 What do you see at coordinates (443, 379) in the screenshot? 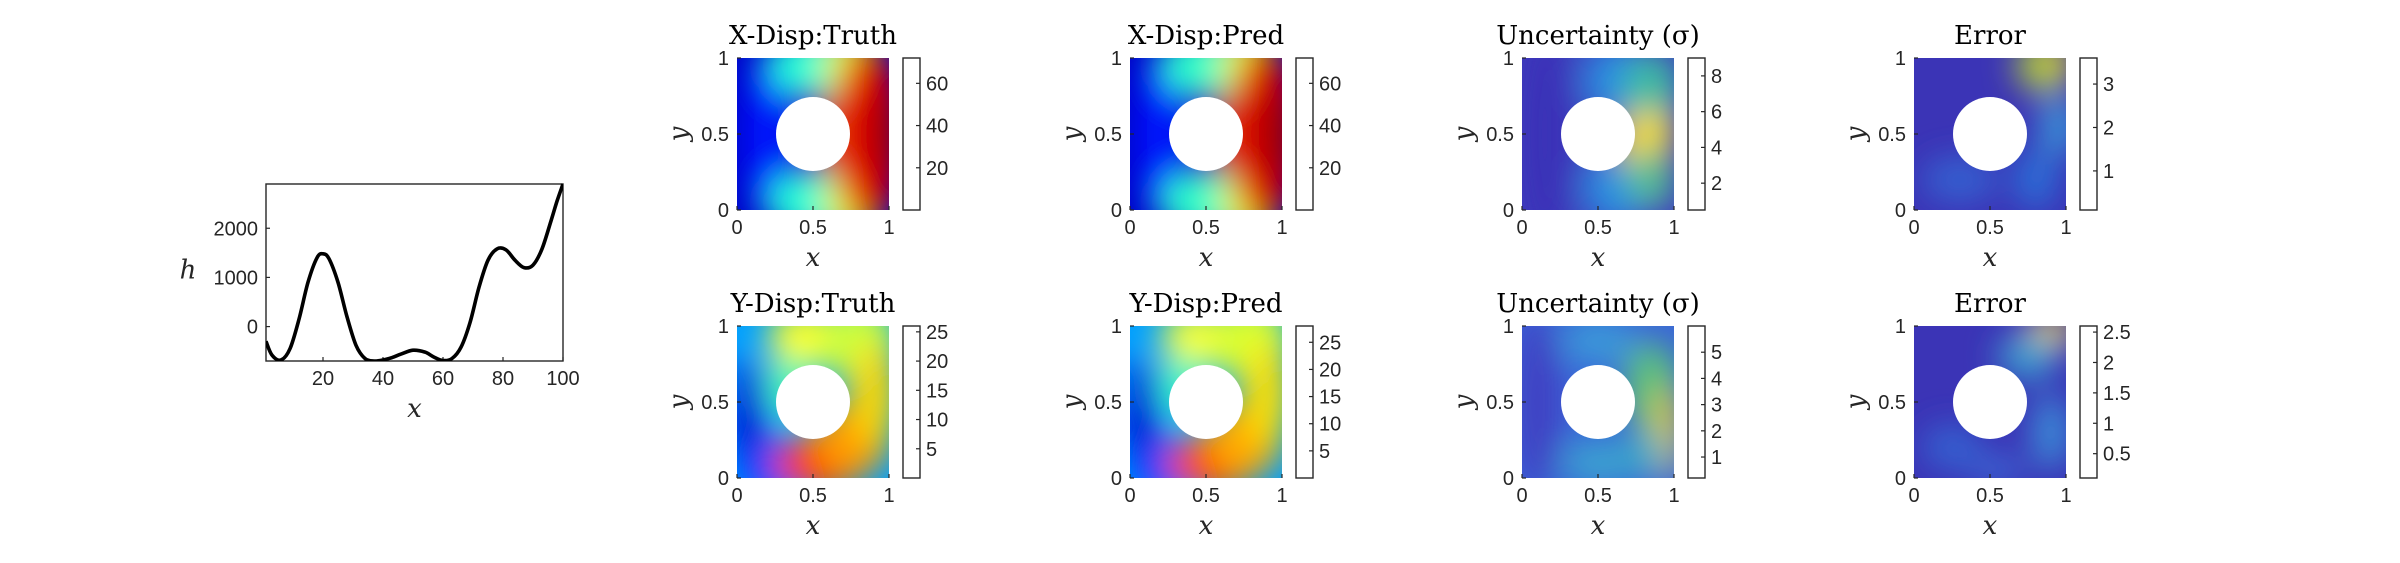
I see `x-tick-label: 60` at bounding box center [443, 379].